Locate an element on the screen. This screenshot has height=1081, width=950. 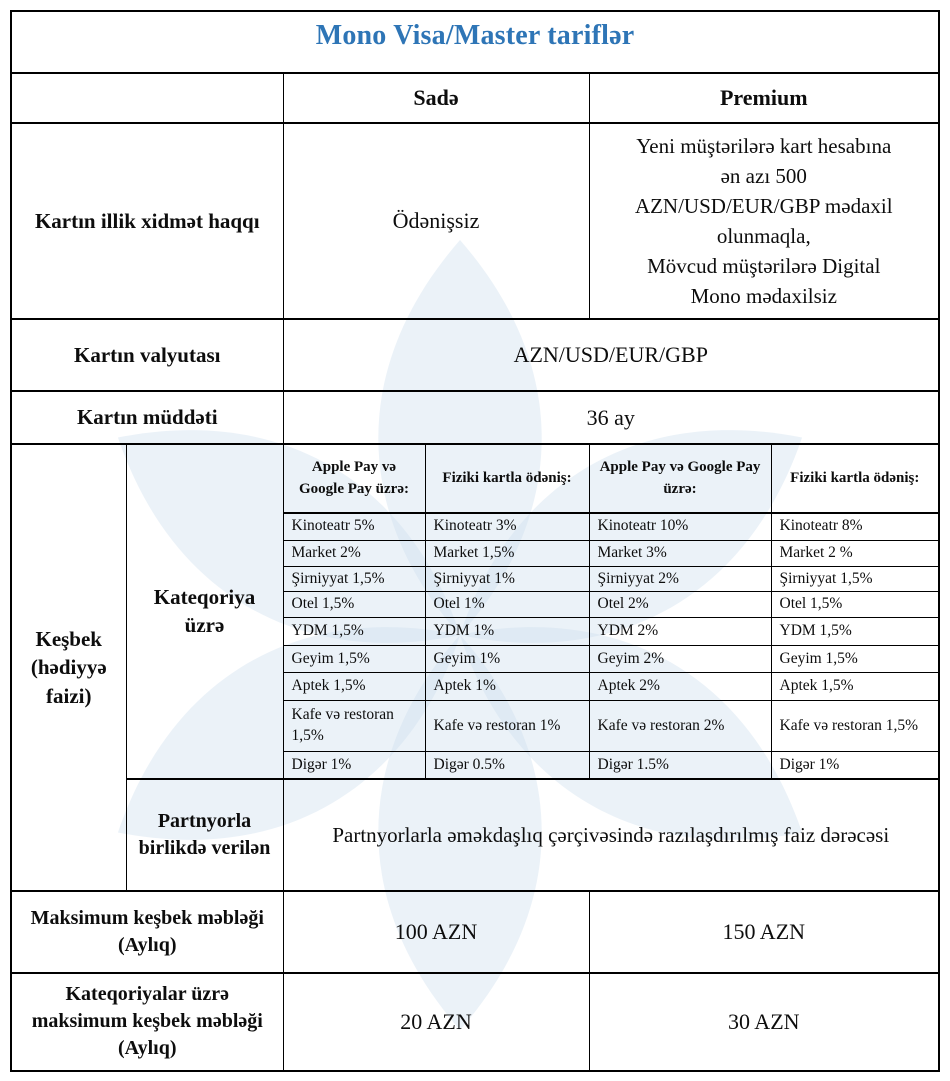
cashback-cell: Market 1,5% is located at coordinates (507, 553).